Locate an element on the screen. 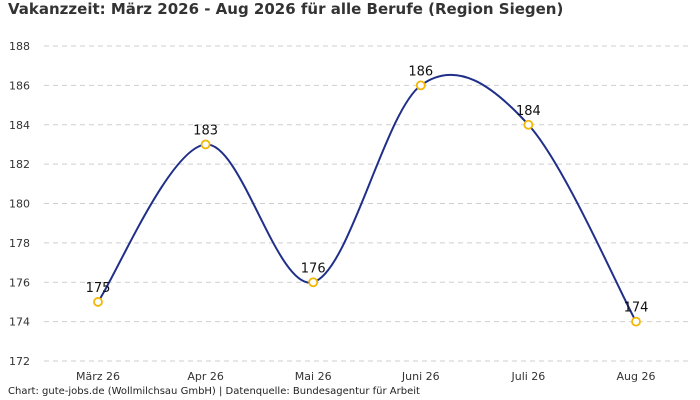 The height and width of the screenshot is (400, 700). y-tick-label-180: 180 is located at coordinates (19, 204).